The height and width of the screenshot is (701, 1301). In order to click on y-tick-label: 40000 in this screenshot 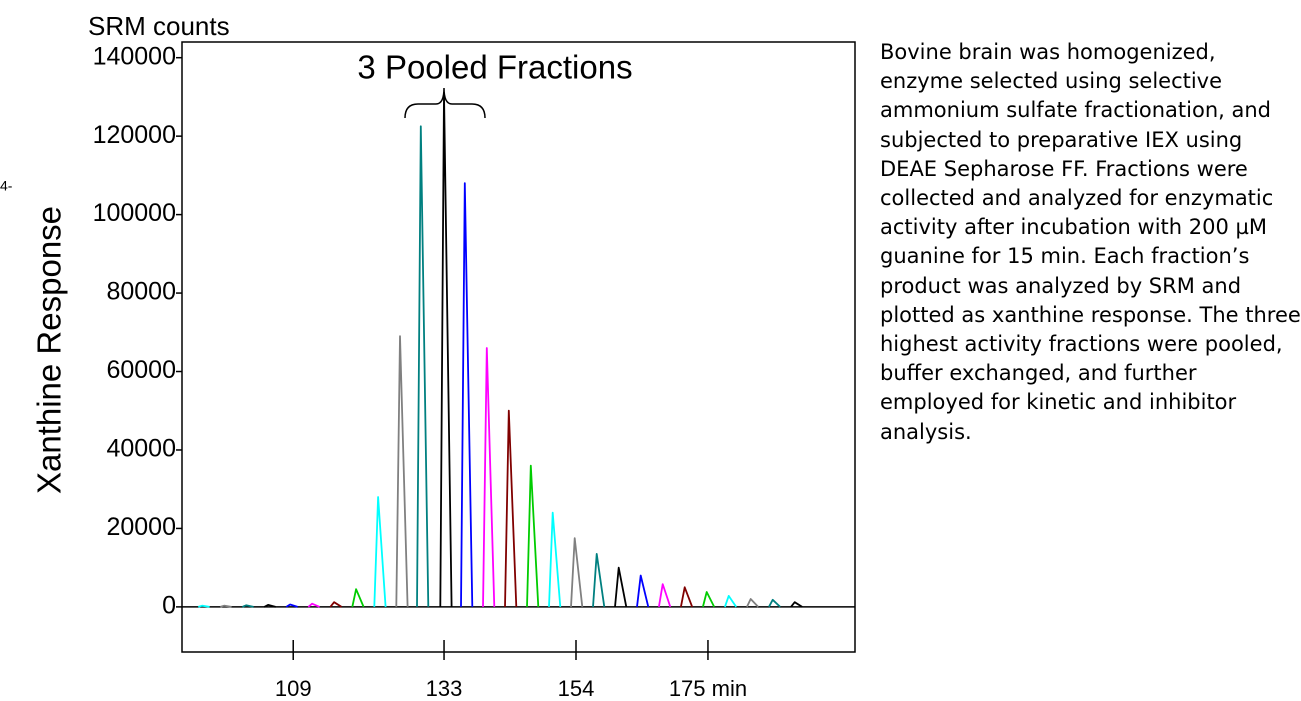, I will do `click(141, 449)`.